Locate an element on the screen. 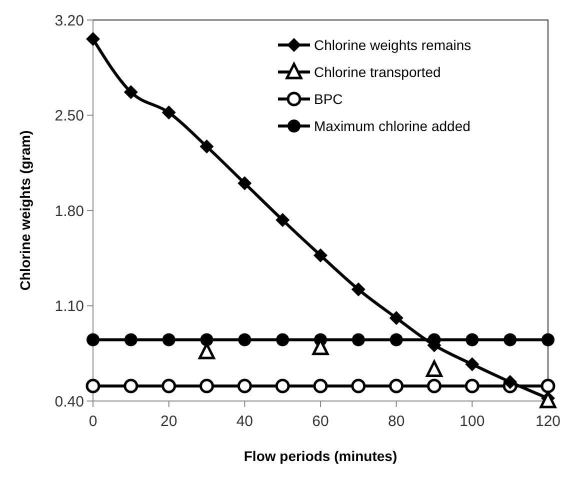 Image resolution: width=569 pixels, height=483 pixels. x-tick-label: 100 is located at coordinates (472, 421).